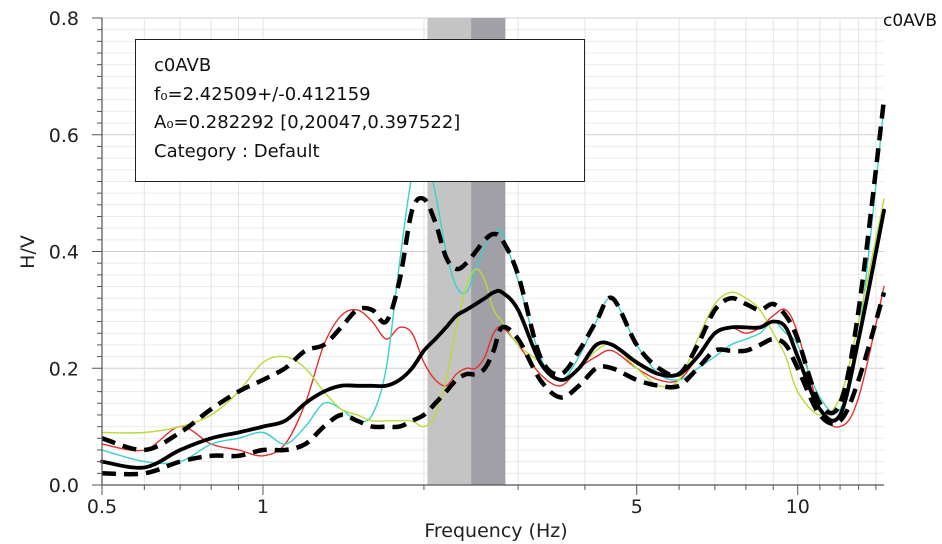  What do you see at coordinates (183, 65) in the screenshot?
I see `info-station: c0AVB` at bounding box center [183, 65].